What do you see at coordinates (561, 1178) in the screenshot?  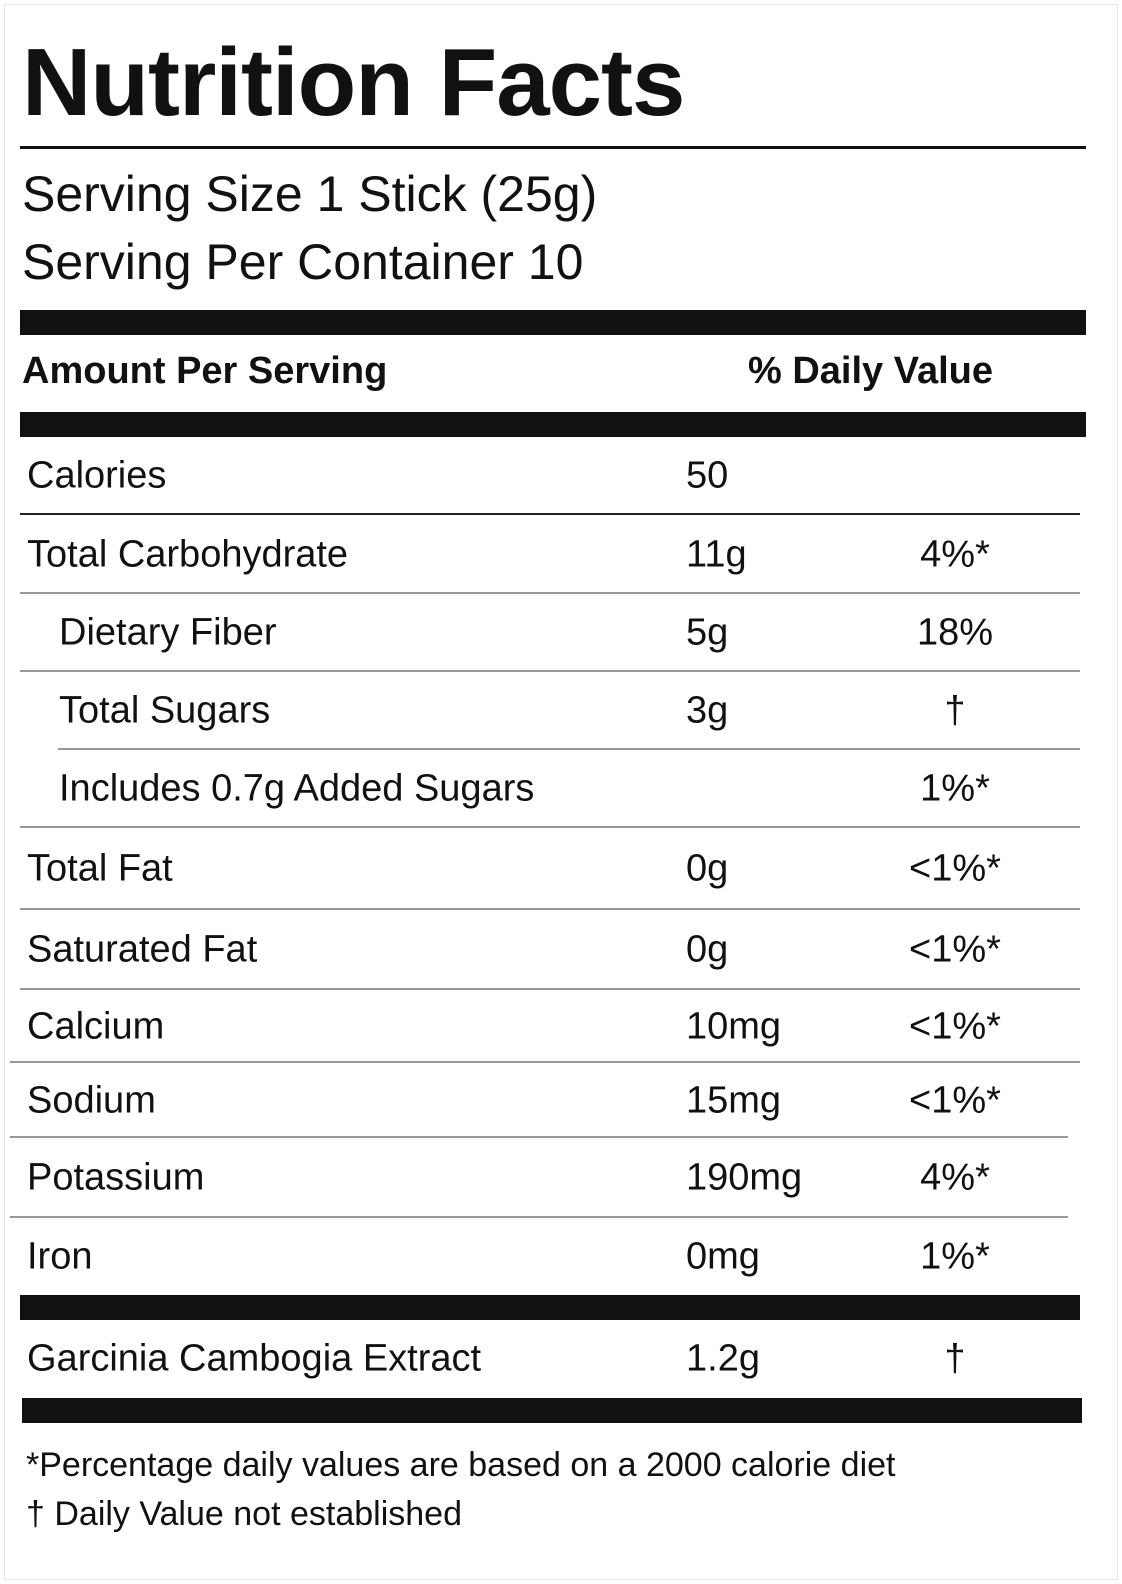 I see `table-row: Potassium 190mg 4%*` at bounding box center [561, 1178].